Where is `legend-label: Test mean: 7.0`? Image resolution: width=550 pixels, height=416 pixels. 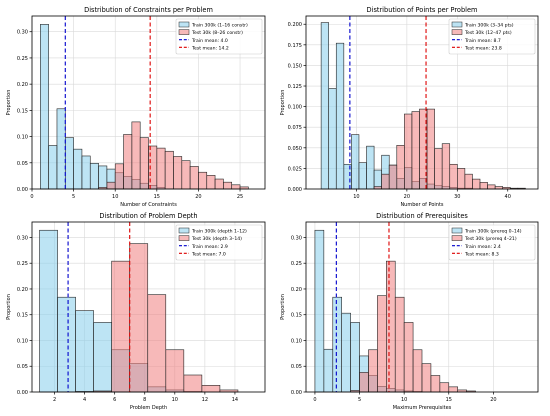
legend-label: Test mean: 7.0 is located at coordinates (208, 254).